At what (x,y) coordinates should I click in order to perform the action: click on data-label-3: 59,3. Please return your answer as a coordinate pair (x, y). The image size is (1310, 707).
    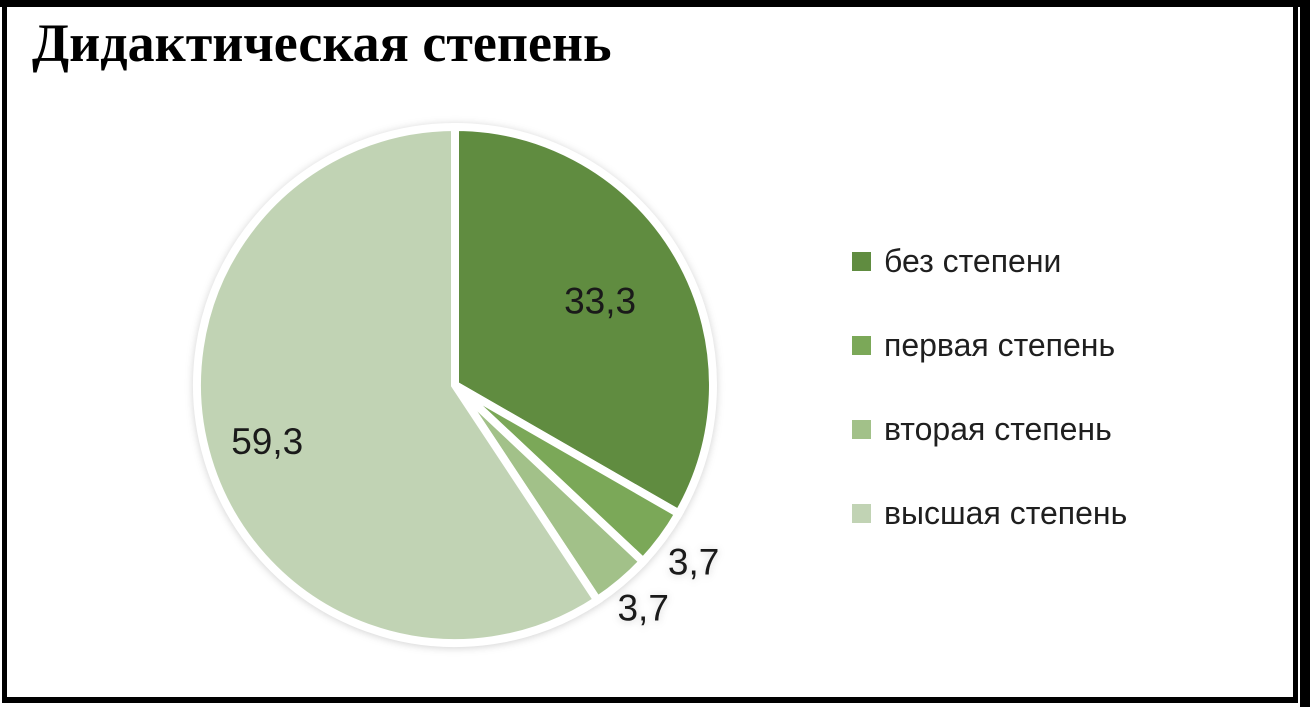
    Looking at the image, I should click on (267, 441).